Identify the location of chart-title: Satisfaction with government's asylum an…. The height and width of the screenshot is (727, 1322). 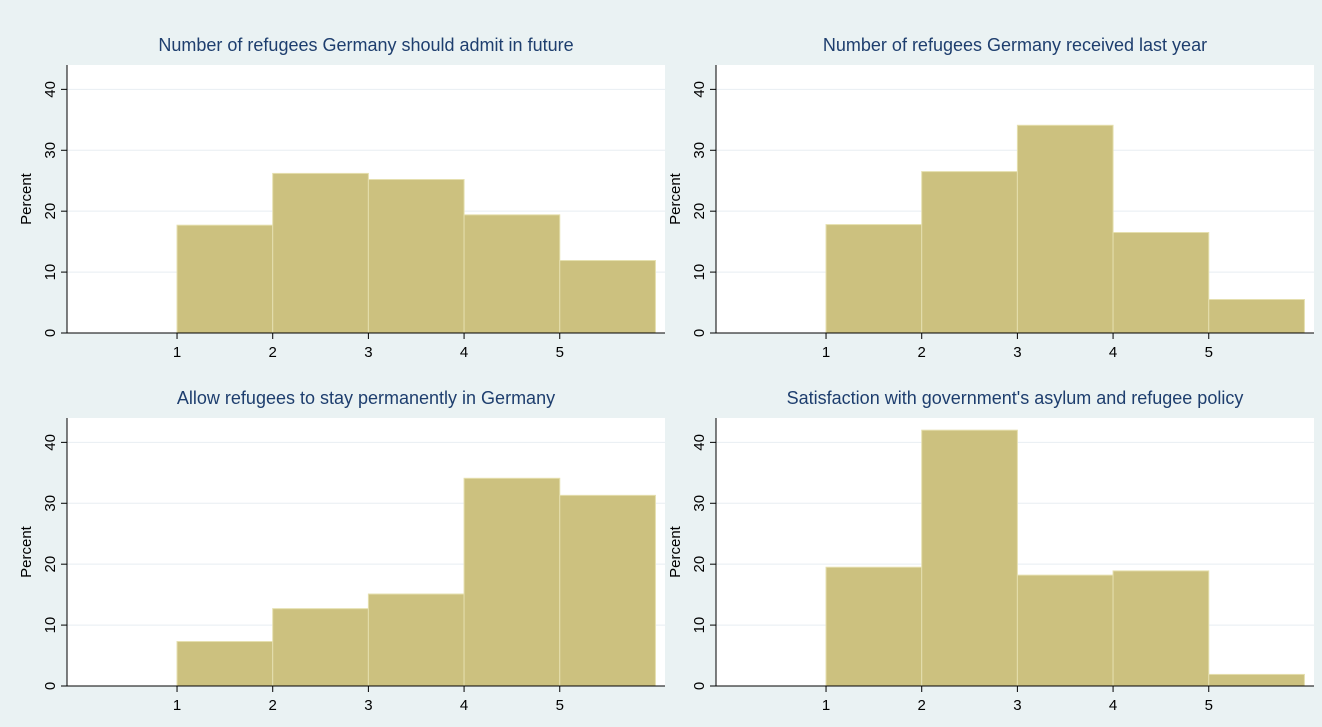
(1015, 398).